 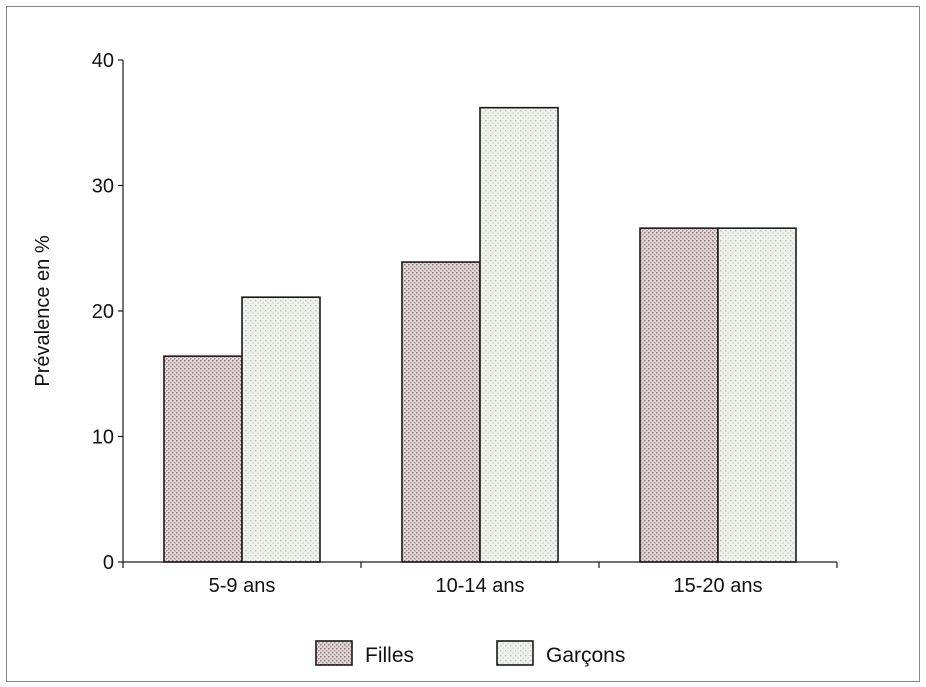 I want to click on legend-swatch-gar-ons, so click(x=515, y=653).